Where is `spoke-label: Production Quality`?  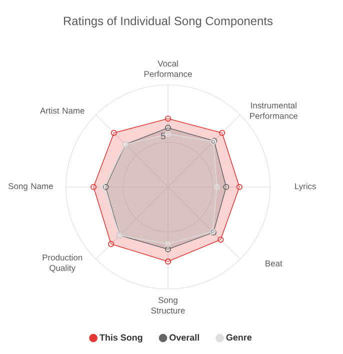
spoke-label: Production Quality is located at coordinates (62, 263).